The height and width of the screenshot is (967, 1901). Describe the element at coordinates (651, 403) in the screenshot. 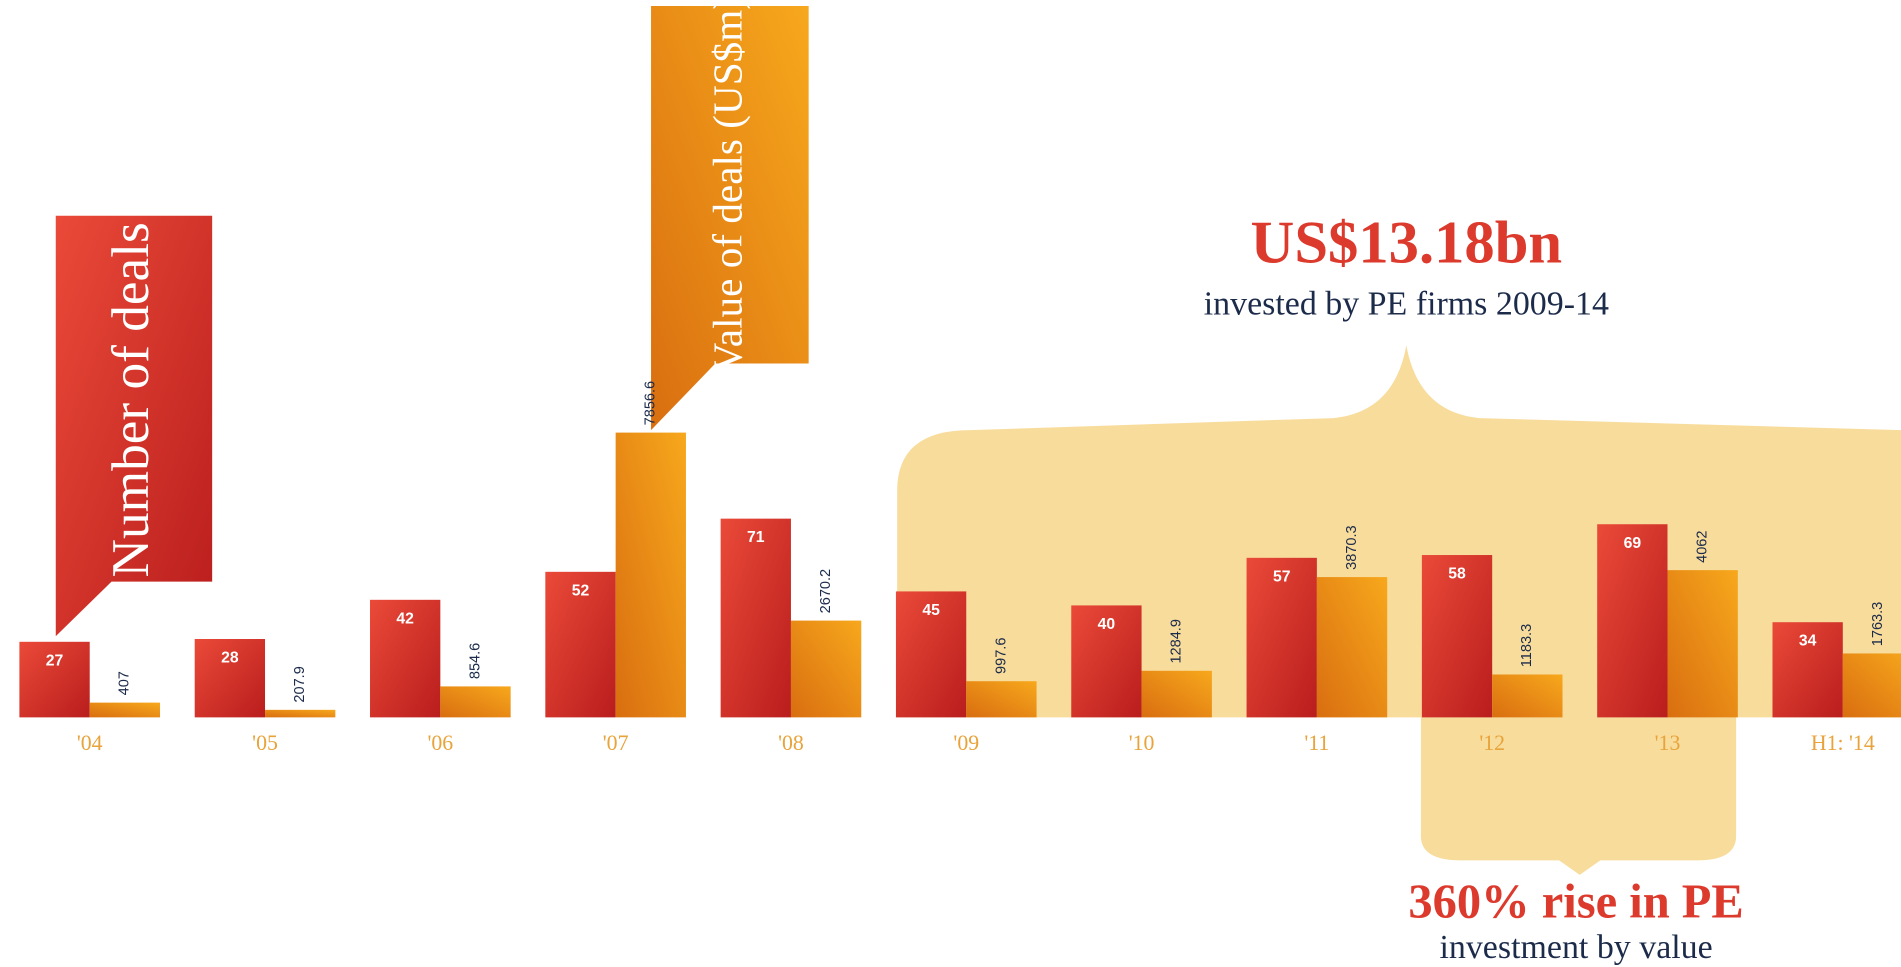

I see `data-label: 7856.6` at that location.